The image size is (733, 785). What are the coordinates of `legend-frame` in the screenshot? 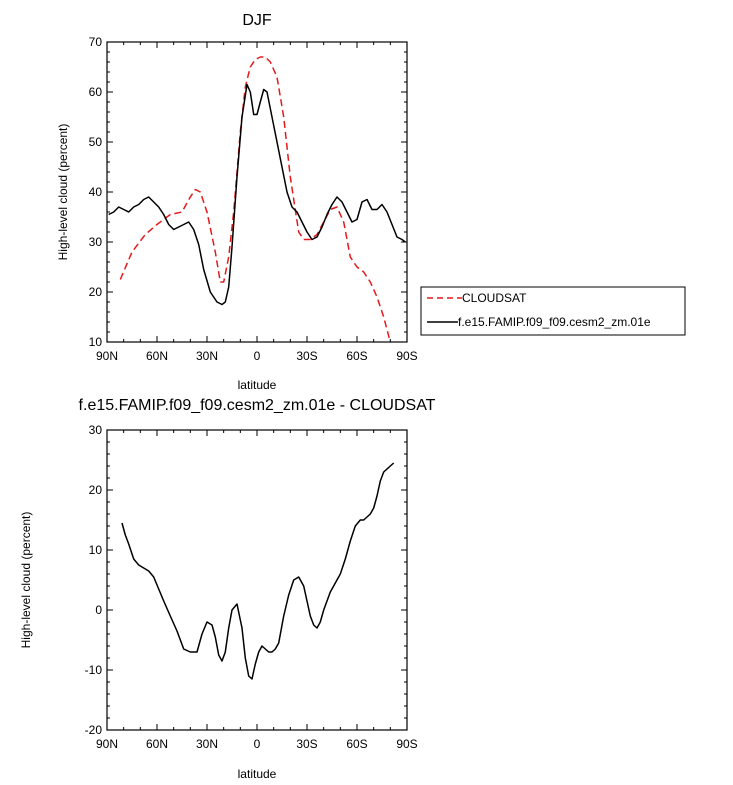 It's located at (553, 311).